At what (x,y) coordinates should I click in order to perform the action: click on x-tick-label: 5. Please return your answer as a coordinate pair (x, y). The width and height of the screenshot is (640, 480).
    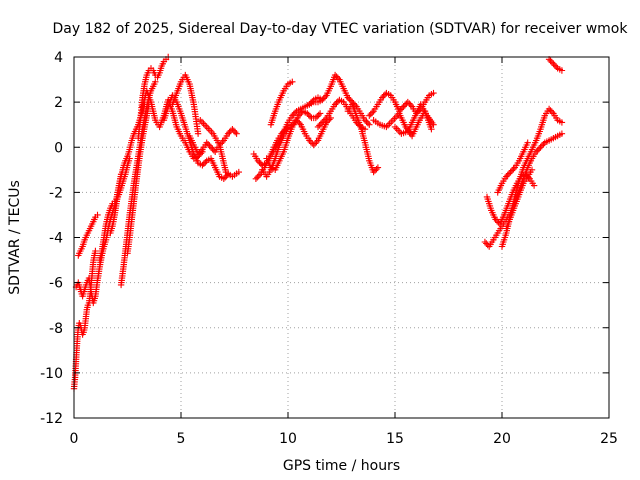
    Looking at the image, I should click on (181, 439).